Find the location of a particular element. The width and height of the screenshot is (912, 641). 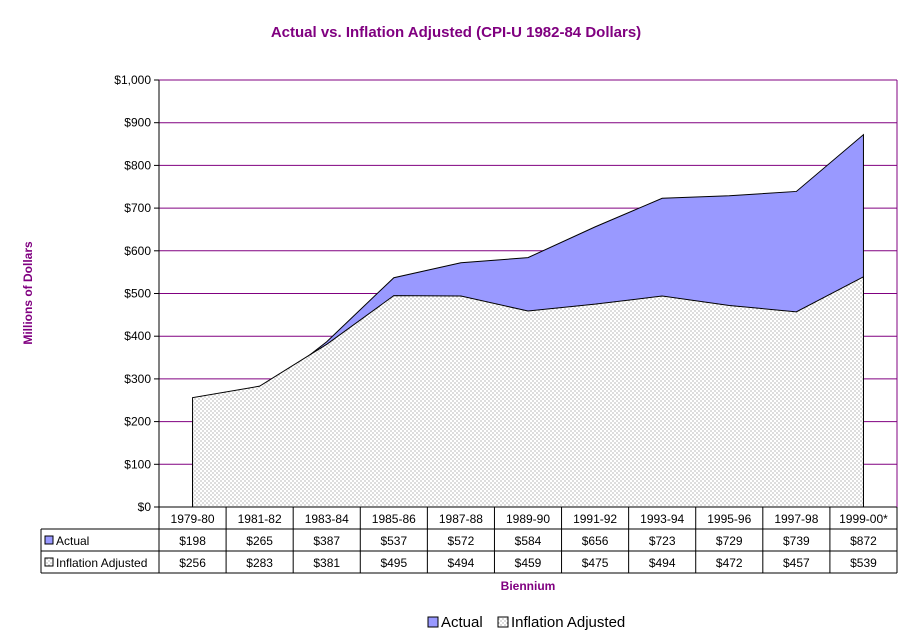

data-label: $872 is located at coordinates (863, 541).